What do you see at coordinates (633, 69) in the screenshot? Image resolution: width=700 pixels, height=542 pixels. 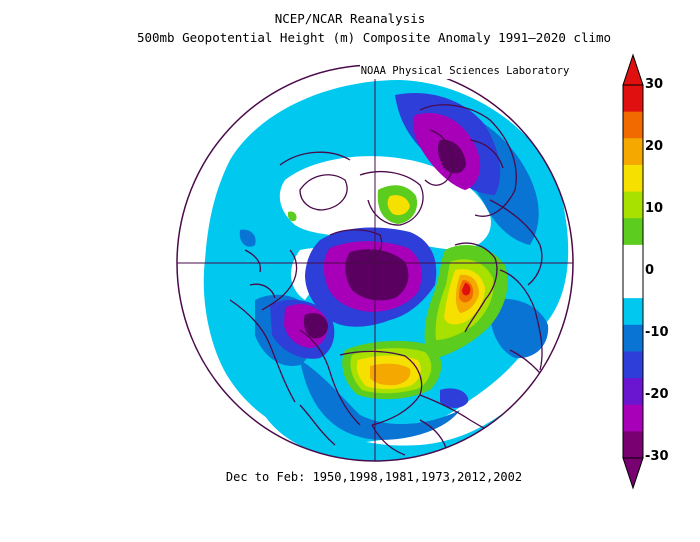 I see `colorbar-top-arrow` at bounding box center [633, 69].